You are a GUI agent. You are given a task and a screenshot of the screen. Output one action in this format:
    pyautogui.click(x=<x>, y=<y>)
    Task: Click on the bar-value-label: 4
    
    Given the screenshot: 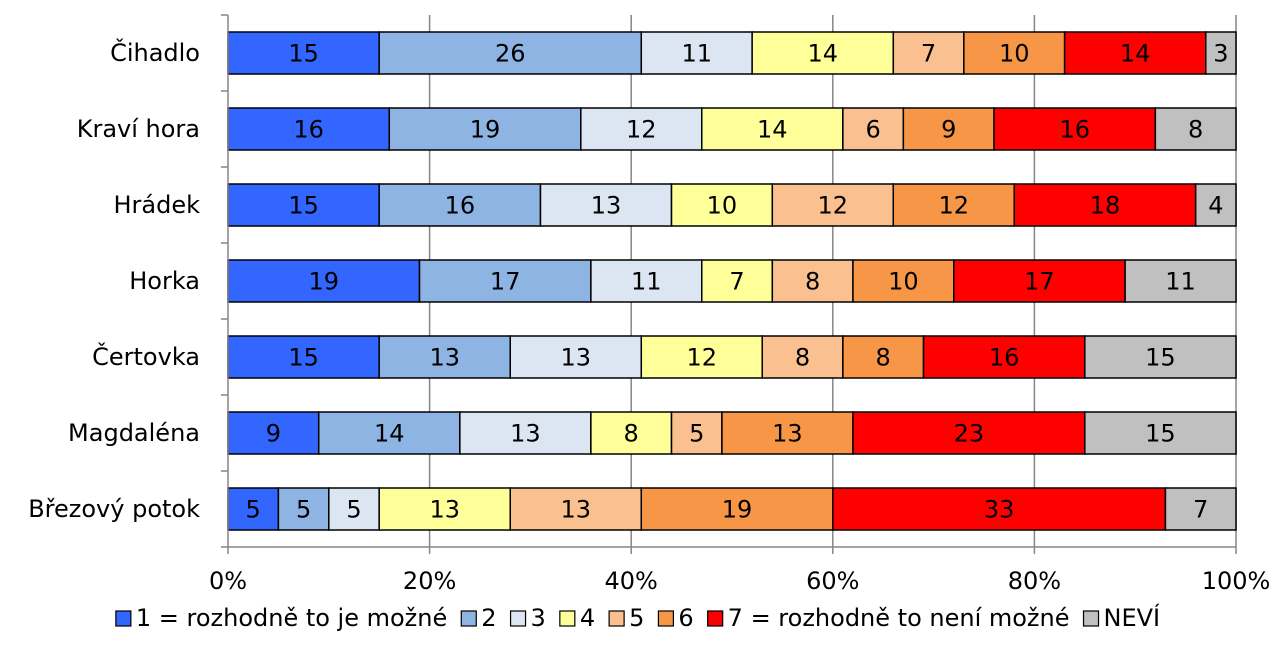 What is the action you would take?
    pyautogui.click(x=1215, y=206)
    